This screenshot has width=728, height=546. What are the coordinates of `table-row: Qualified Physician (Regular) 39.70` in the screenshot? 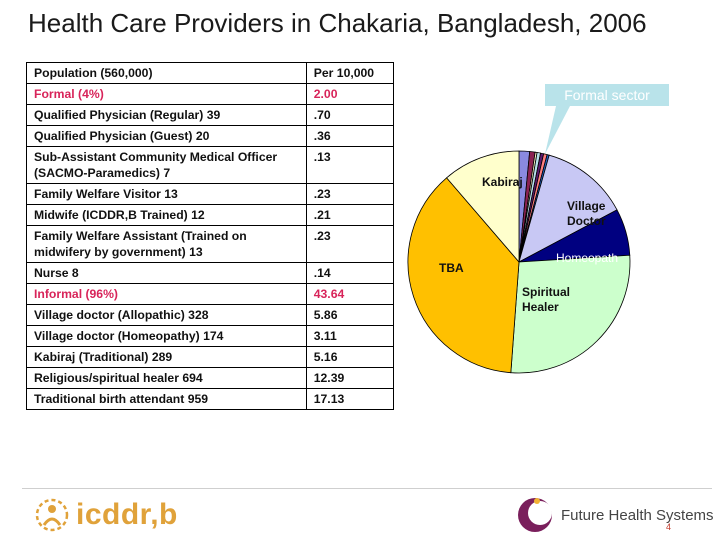 It's located at (210, 115).